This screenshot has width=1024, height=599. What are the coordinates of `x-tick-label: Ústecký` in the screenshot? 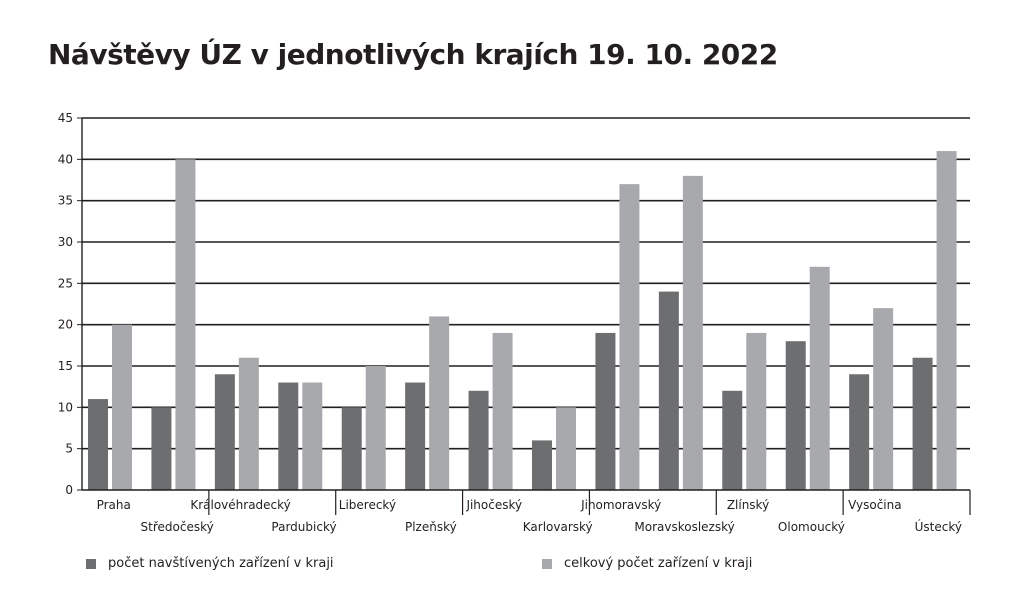 It's located at (938, 526).